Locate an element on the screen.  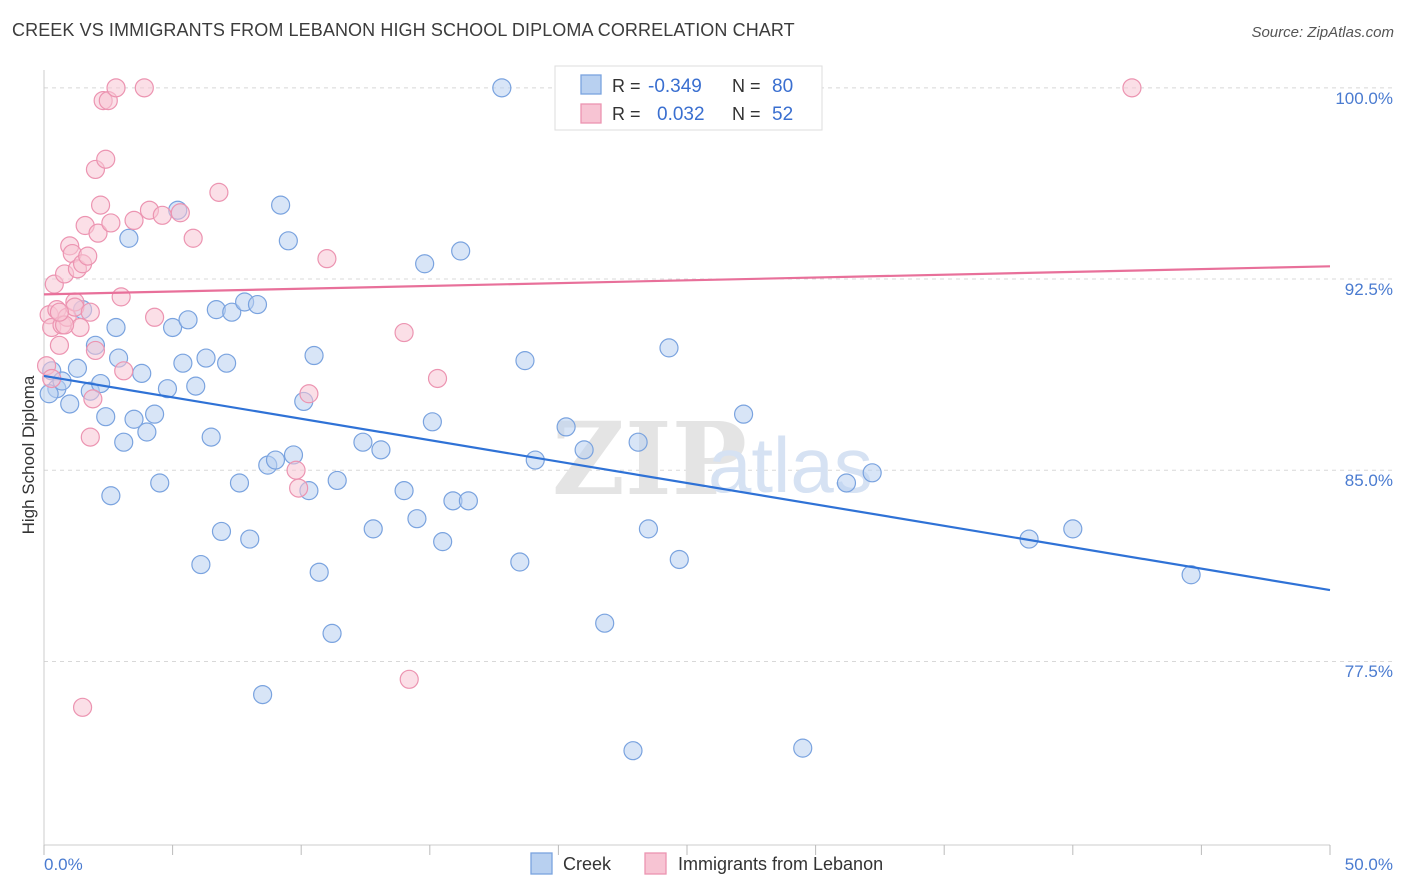
legend-n-label-lebanon: N = is located at coordinates (746, 114).